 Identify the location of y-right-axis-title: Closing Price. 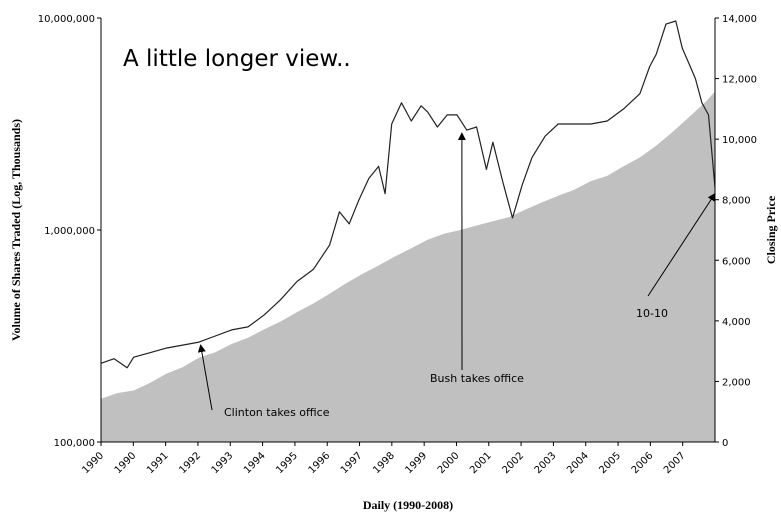
(771, 229).